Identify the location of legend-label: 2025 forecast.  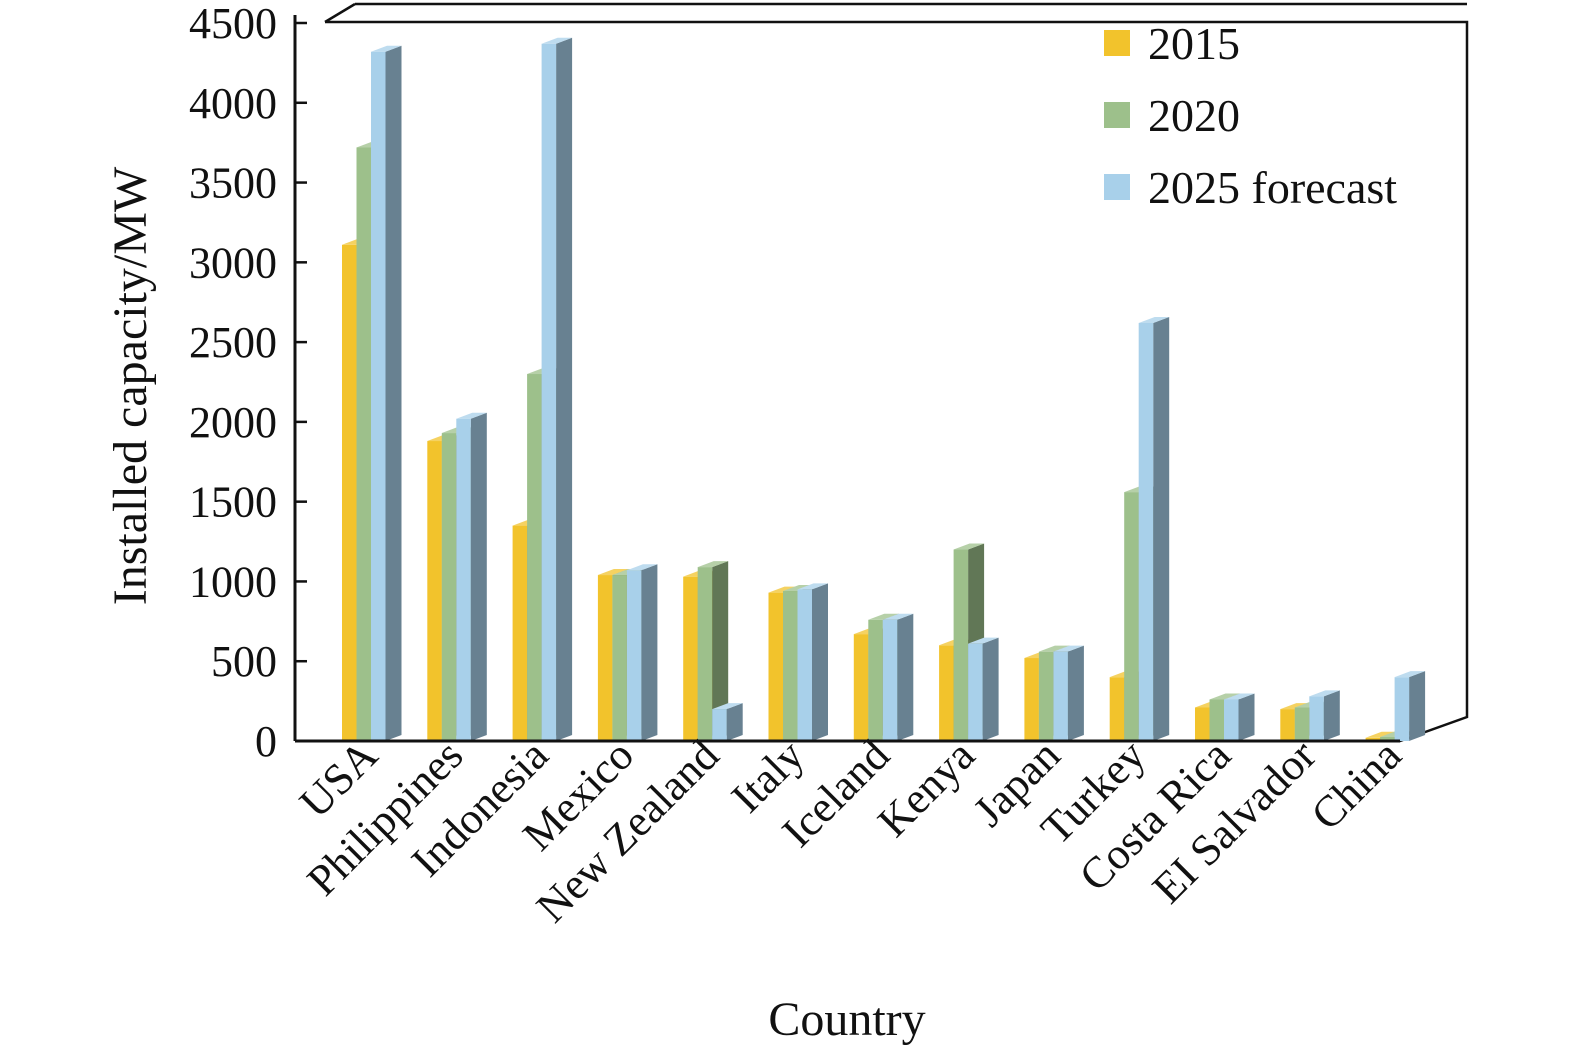
(1272, 187).